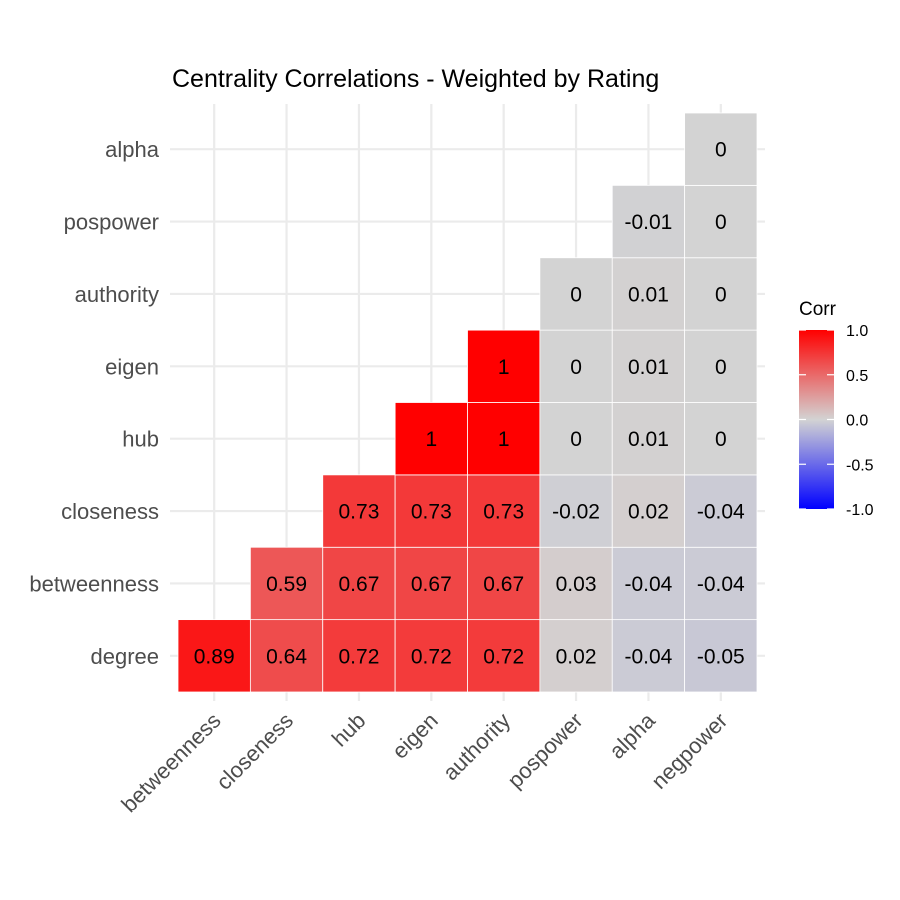  Describe the element at coordinates (860, 510) in the screenshot. I see `legend-tick-label: -1.0` at that location.